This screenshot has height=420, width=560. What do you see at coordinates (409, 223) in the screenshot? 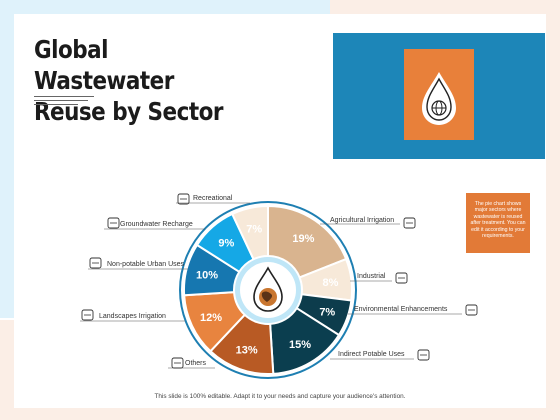
I see `tractor-icon` at bounding box center [409, 223].